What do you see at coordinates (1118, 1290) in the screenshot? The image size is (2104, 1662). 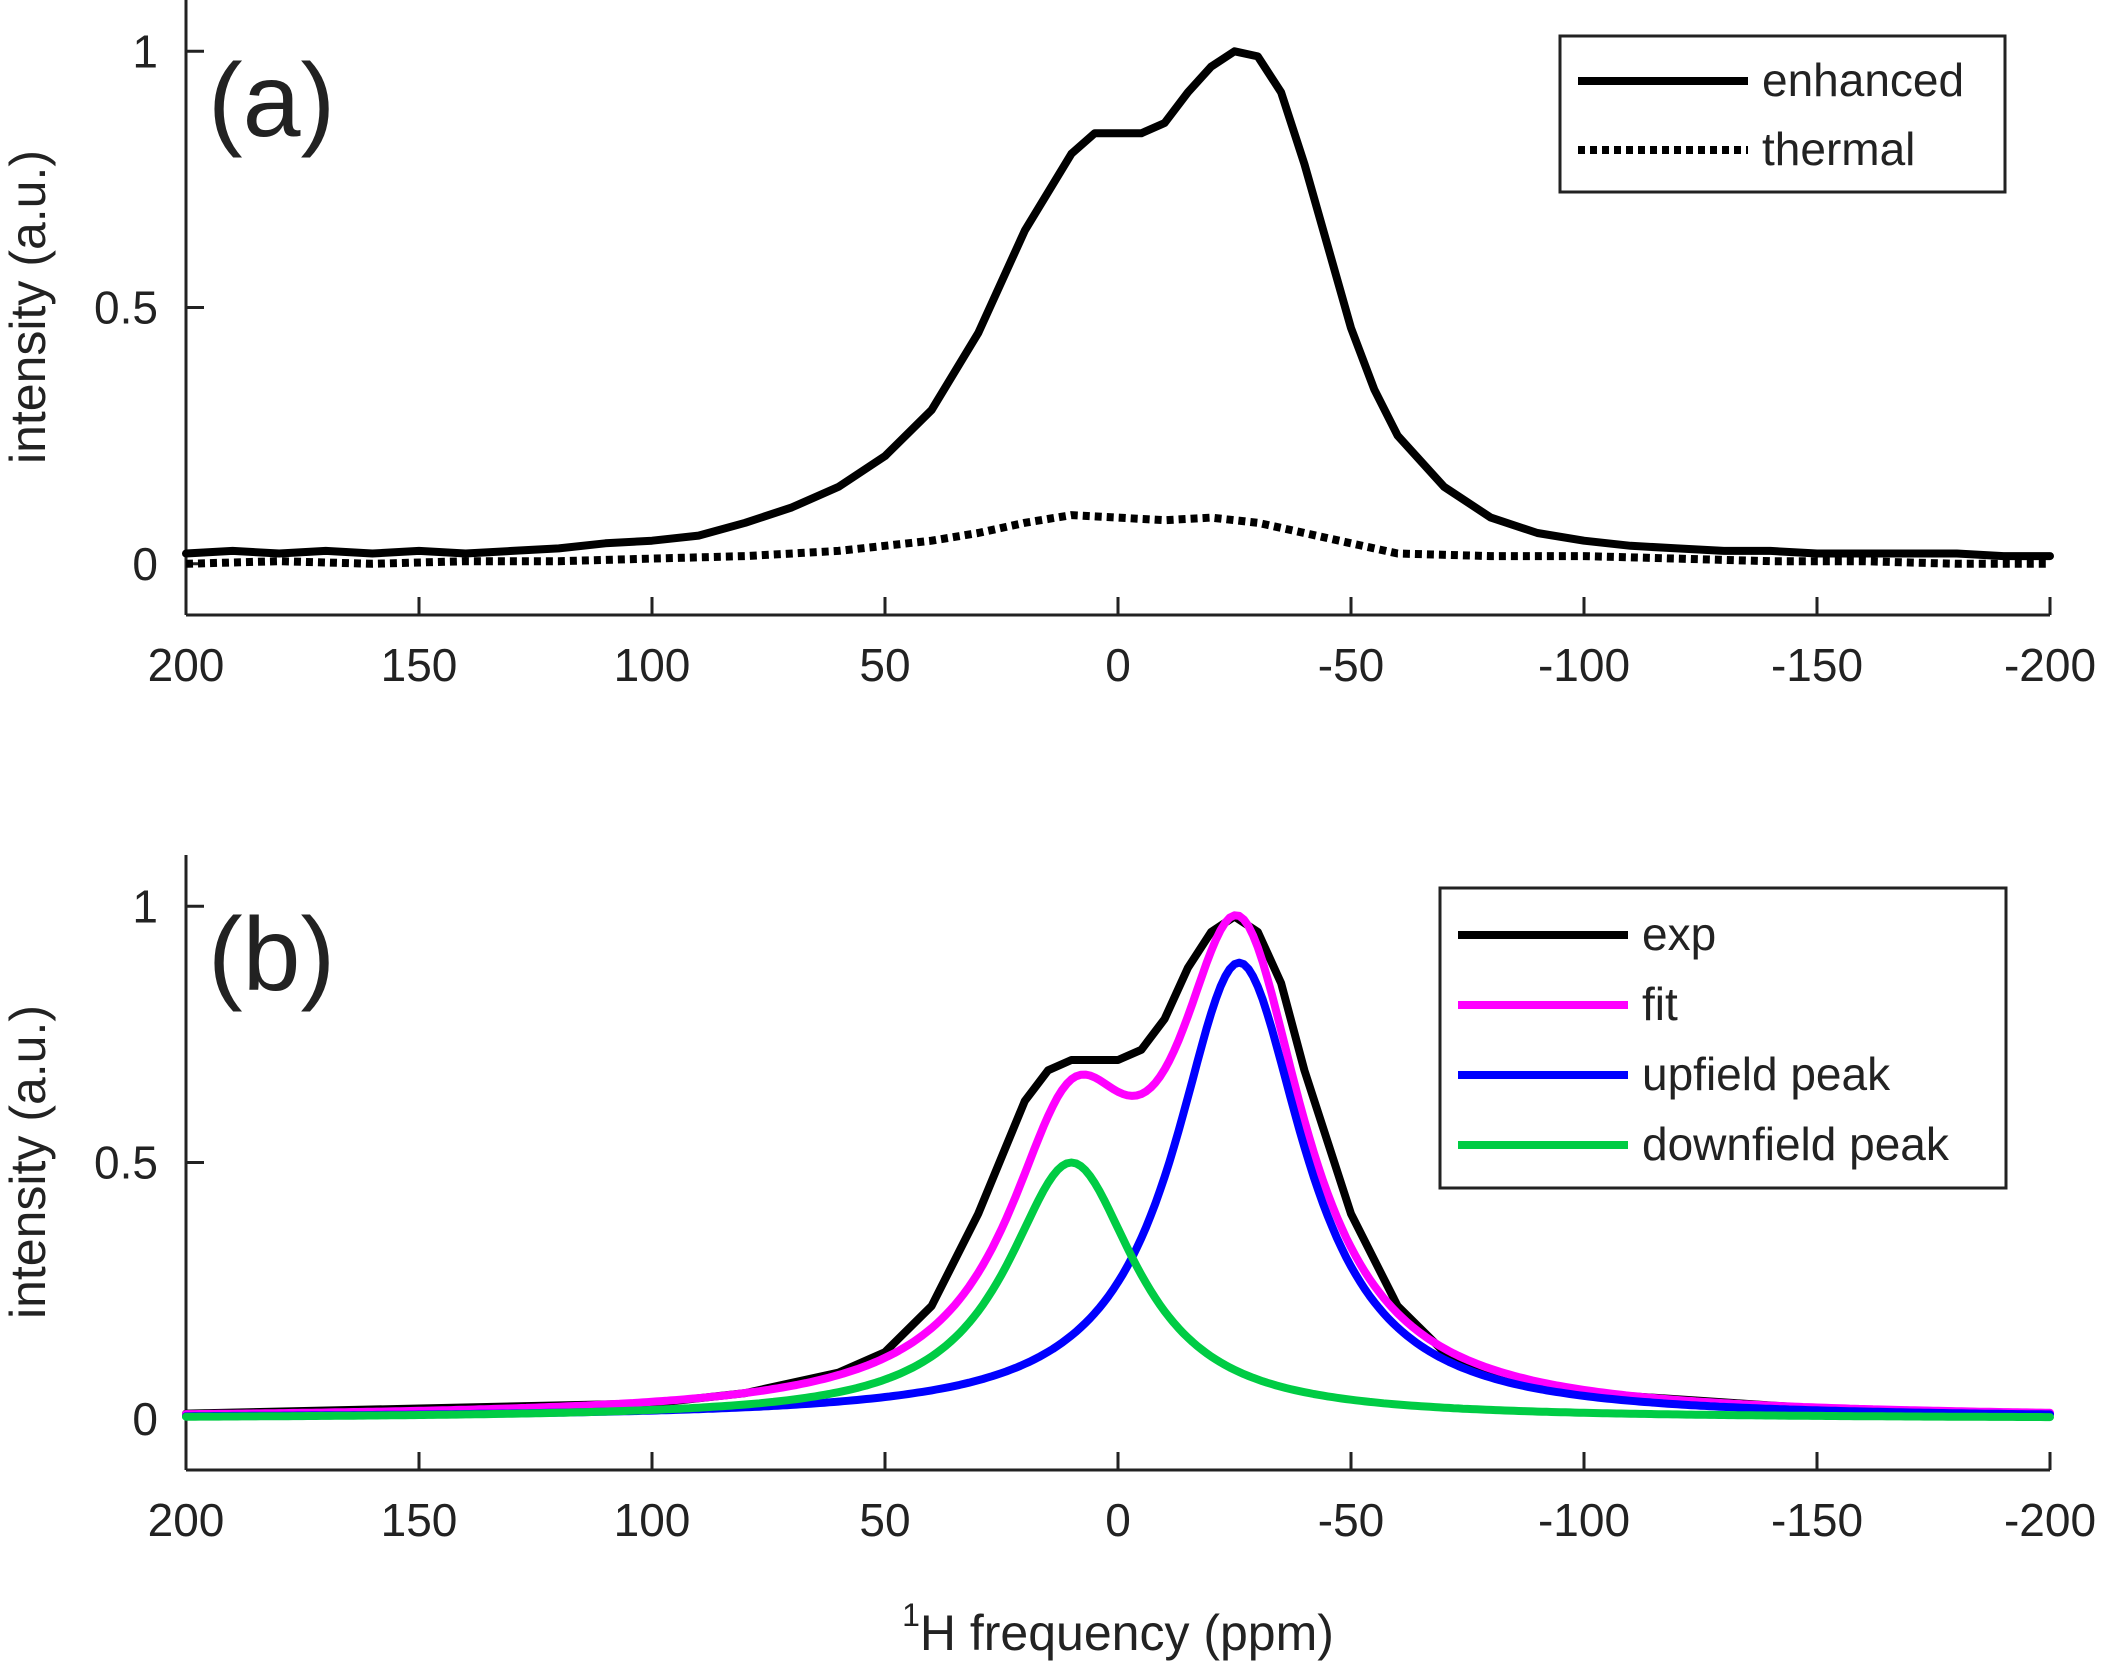 I see `series-downfield-peak` at bounding box center [1118, 1290].